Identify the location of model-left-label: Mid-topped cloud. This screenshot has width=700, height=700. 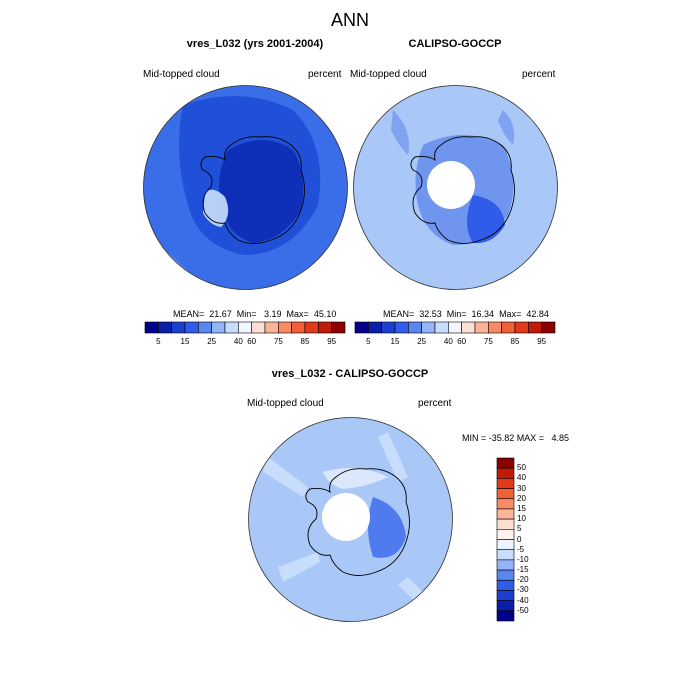
(181, 74).